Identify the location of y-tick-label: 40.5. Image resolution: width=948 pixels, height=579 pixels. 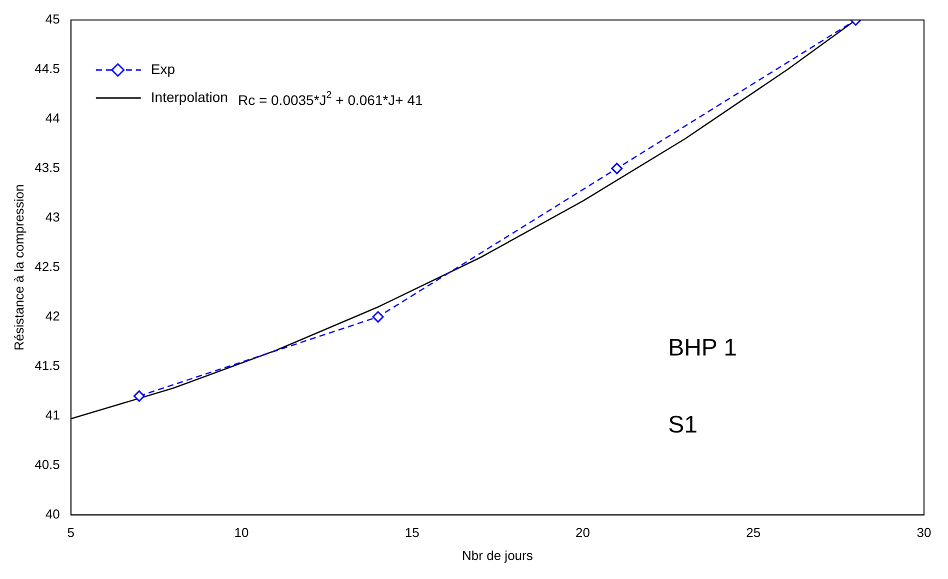
(47, 464).